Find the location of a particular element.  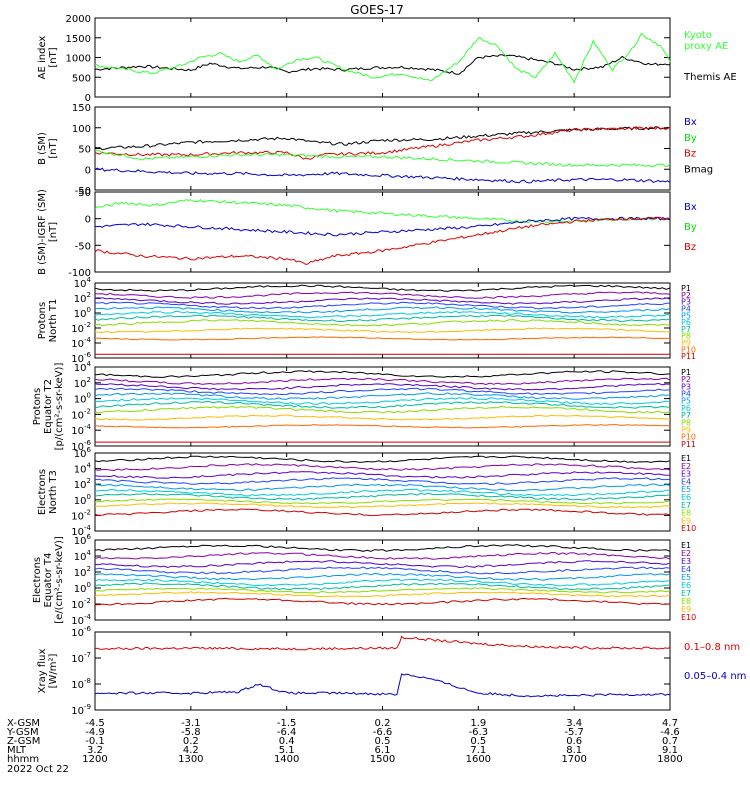

series-p3 is located at coordinates (382, 386).